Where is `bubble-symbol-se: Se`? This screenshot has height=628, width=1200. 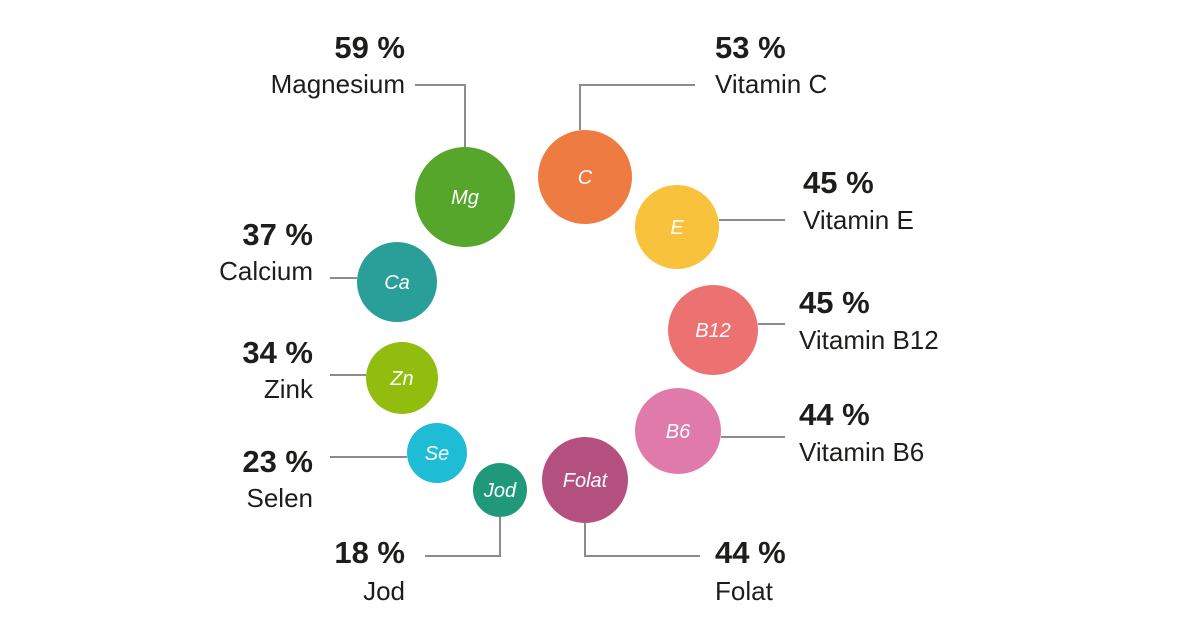
bubble-symbol-se: Se is located at coordinates (437, 454).